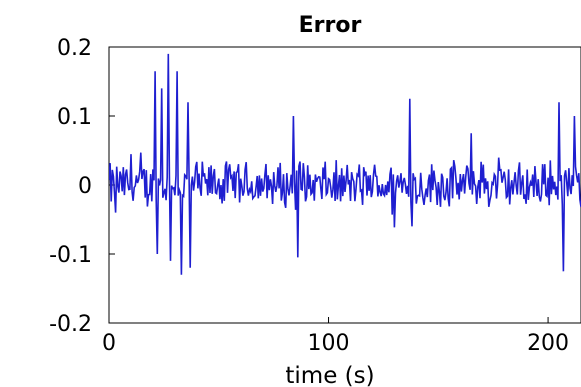  What do you see at coordinates (330, 25) in the screenshot?
I see `chart-title: Error` at bounding box center [330, 25].